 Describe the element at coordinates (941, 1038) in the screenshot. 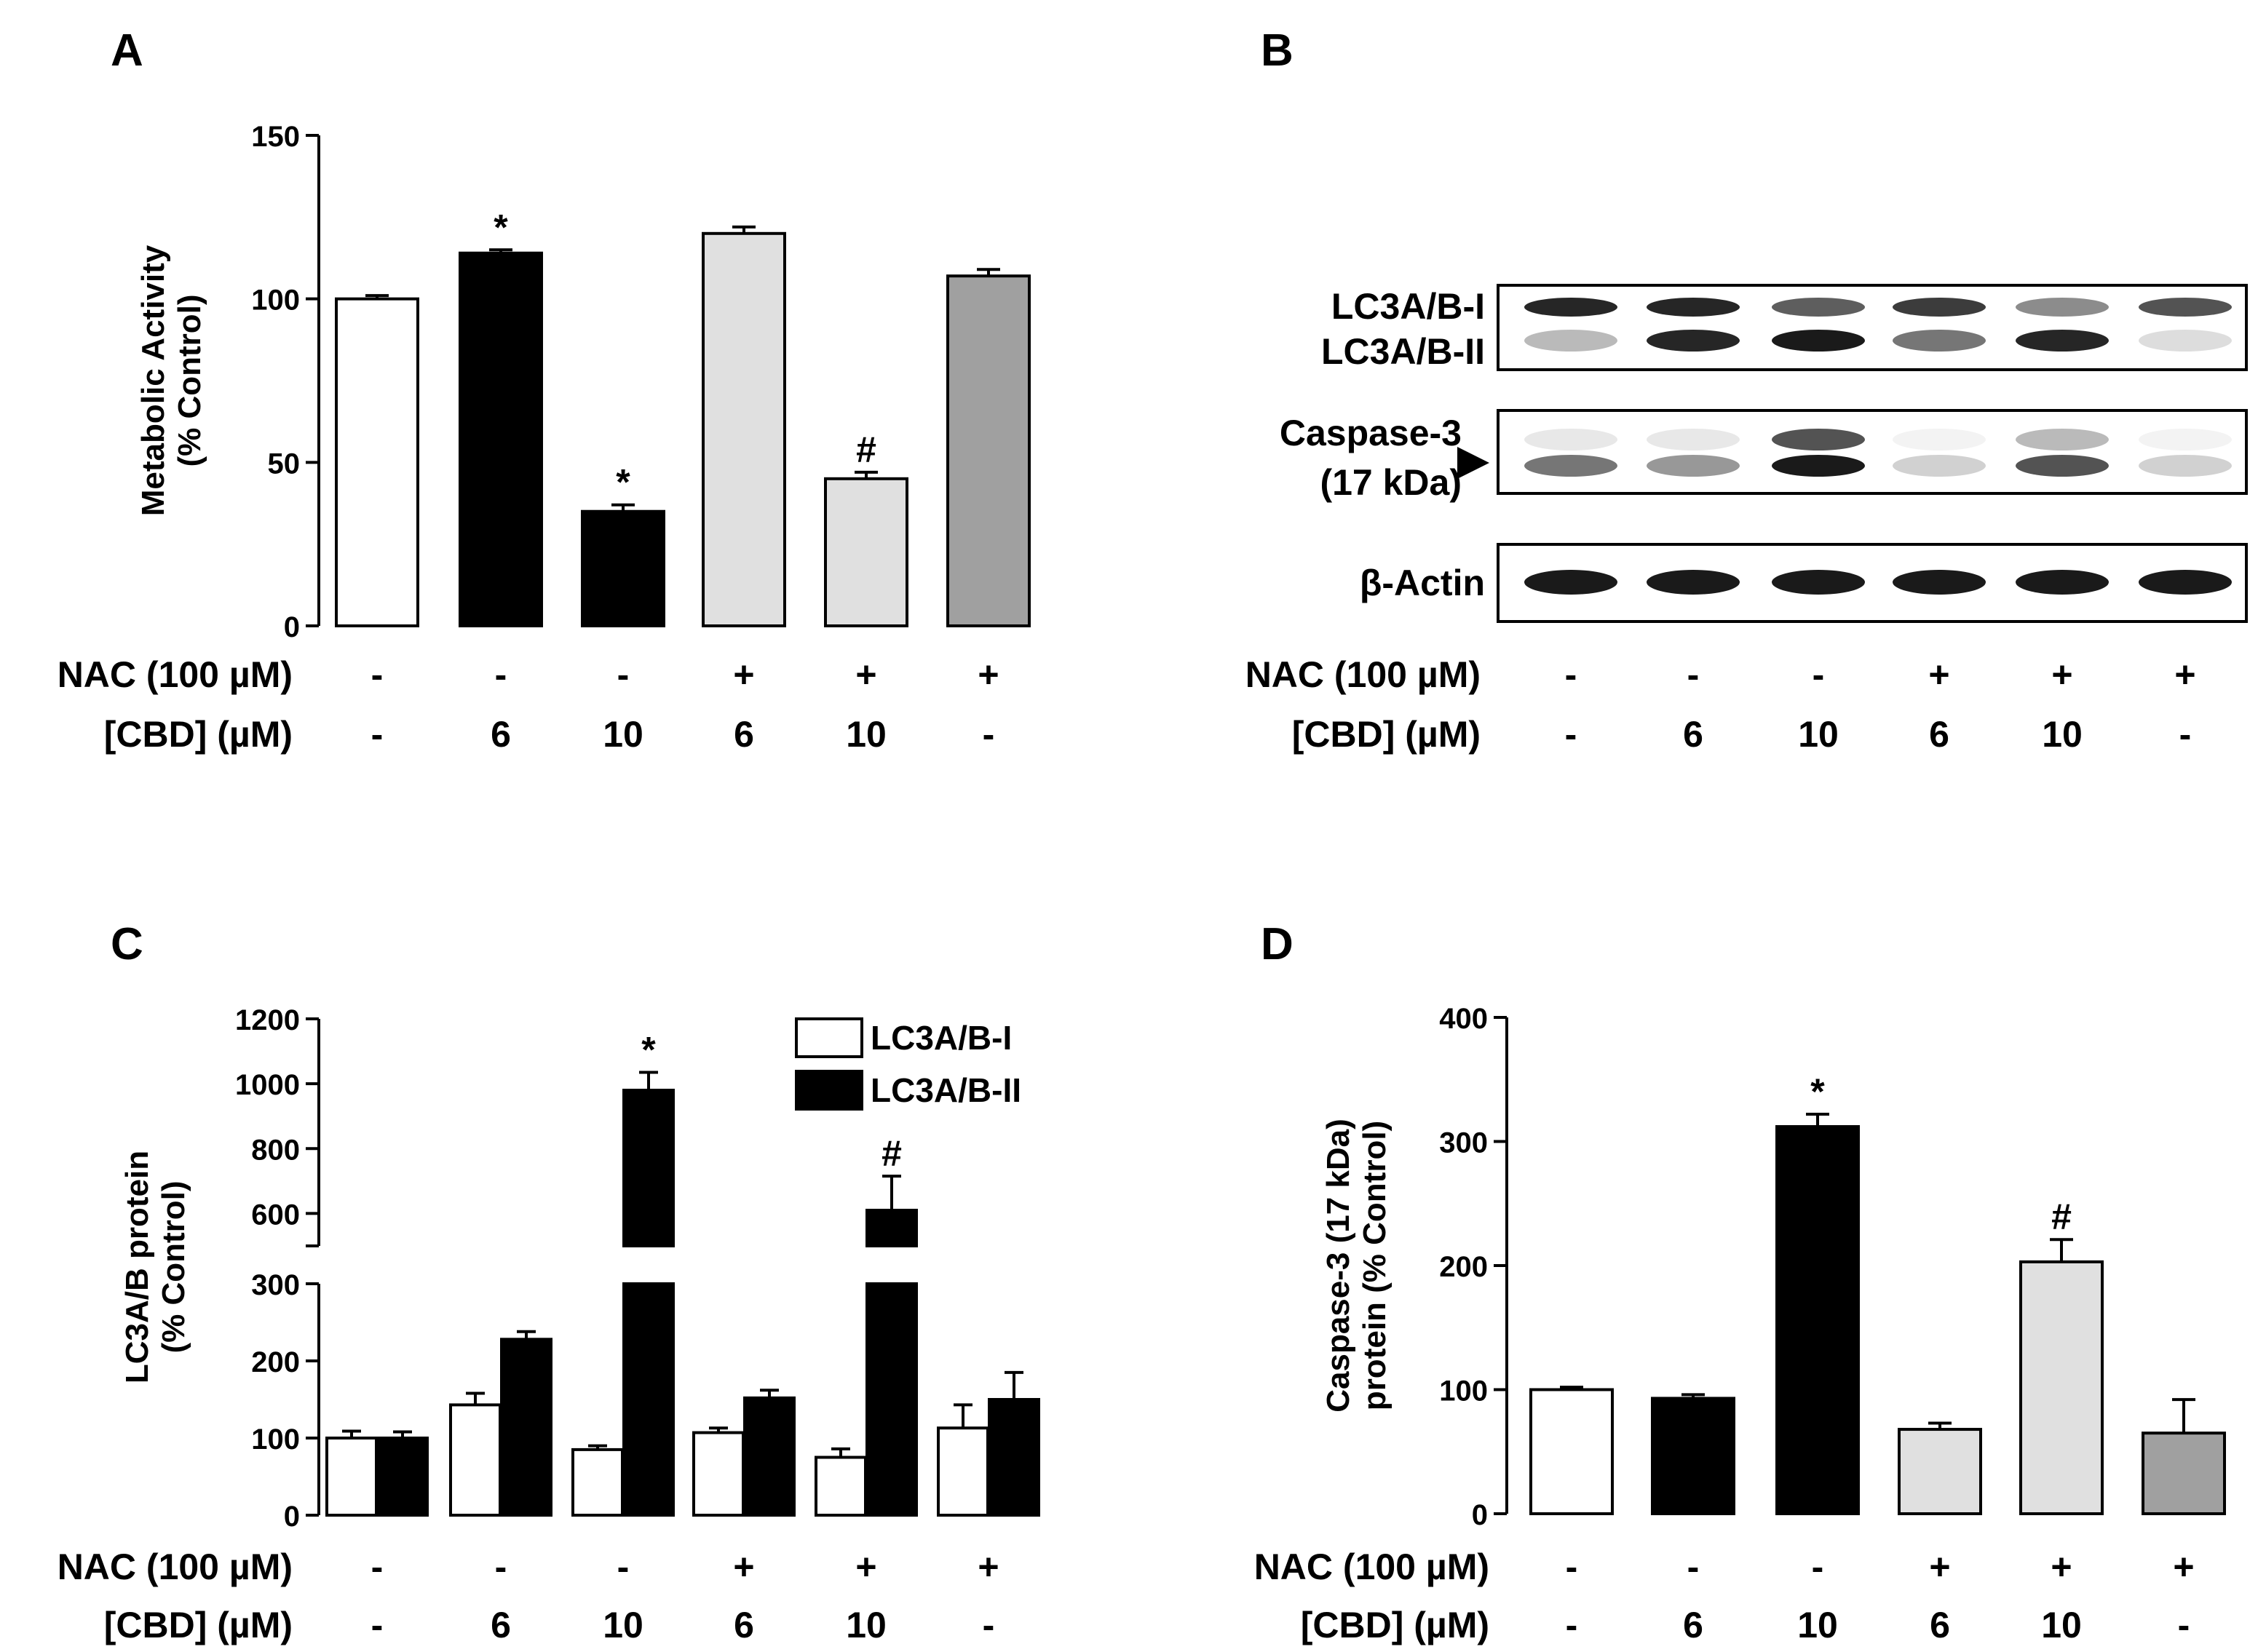

I see `legend-label: LC3A/B-I` at that location.